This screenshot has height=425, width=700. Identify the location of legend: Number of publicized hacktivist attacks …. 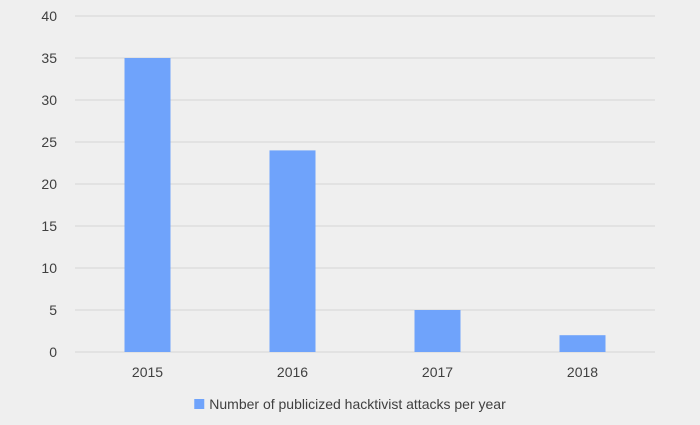
(350, 404).